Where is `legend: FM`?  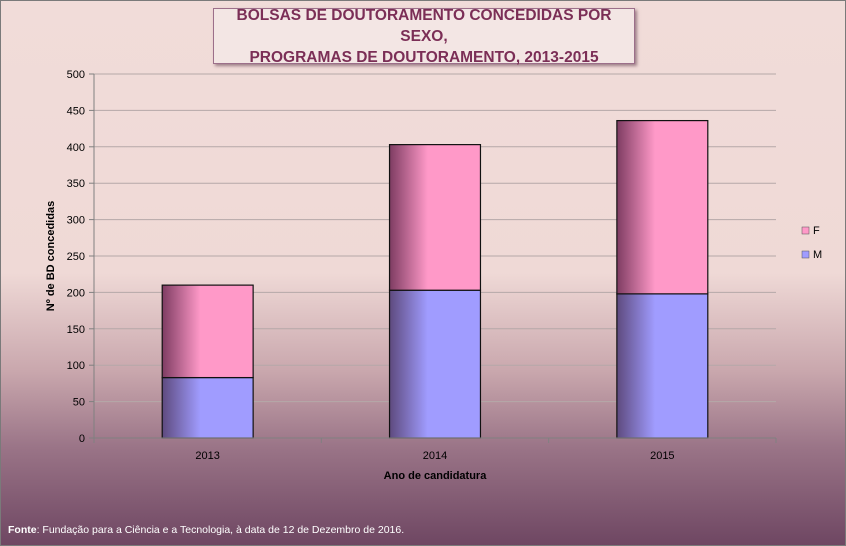 legend: FM is located at coordinates (811, 243).